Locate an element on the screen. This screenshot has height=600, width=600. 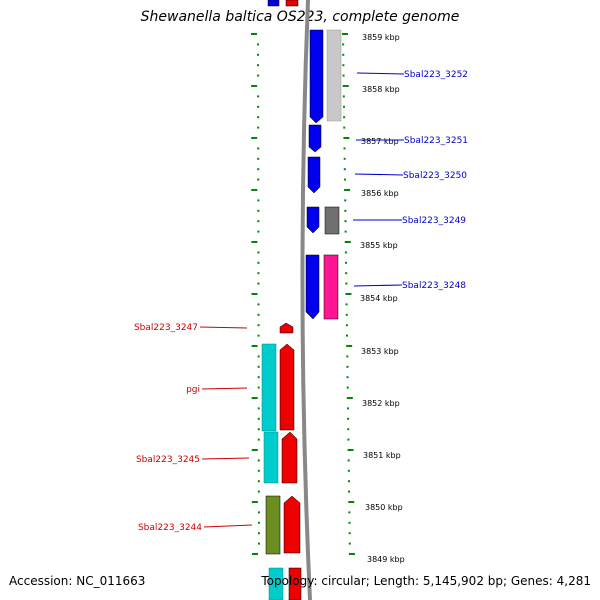
gene-label-sbal223-3248: Sbal223_3248 is located at coordinates (434, 286).